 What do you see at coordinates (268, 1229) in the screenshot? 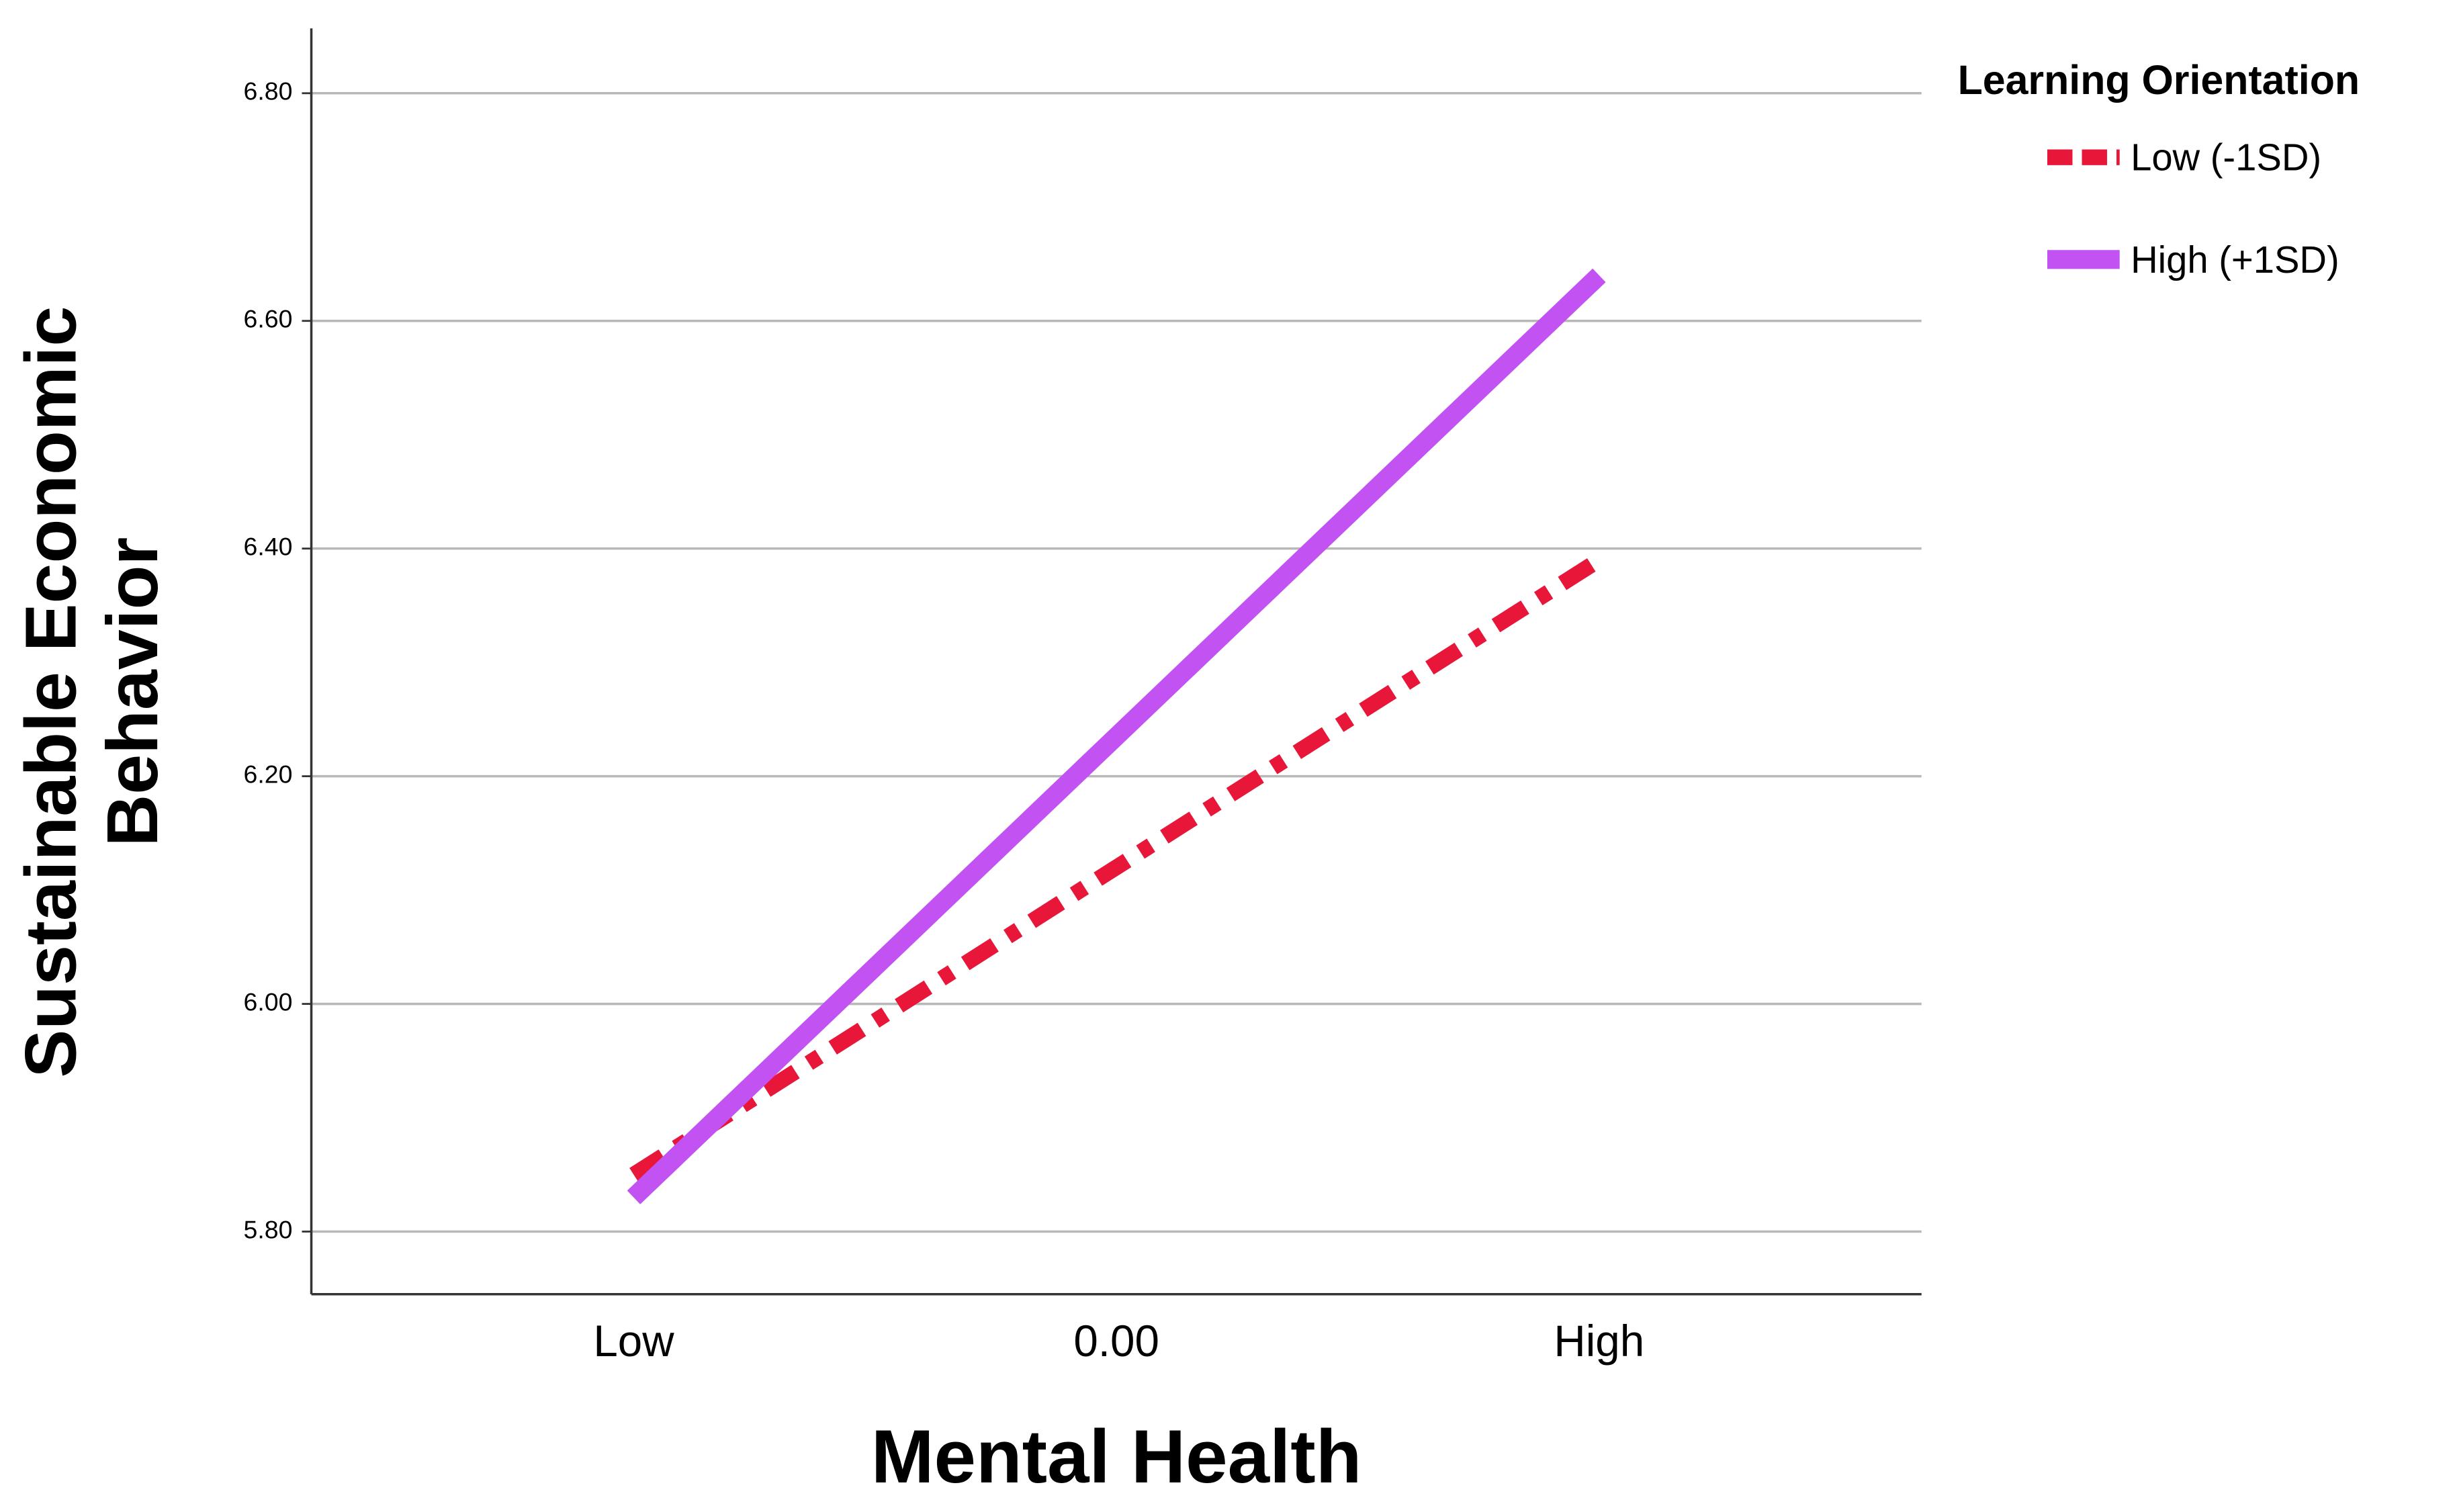
I see `y-tick-label: 5.80` at bounding box center [268, 1229].